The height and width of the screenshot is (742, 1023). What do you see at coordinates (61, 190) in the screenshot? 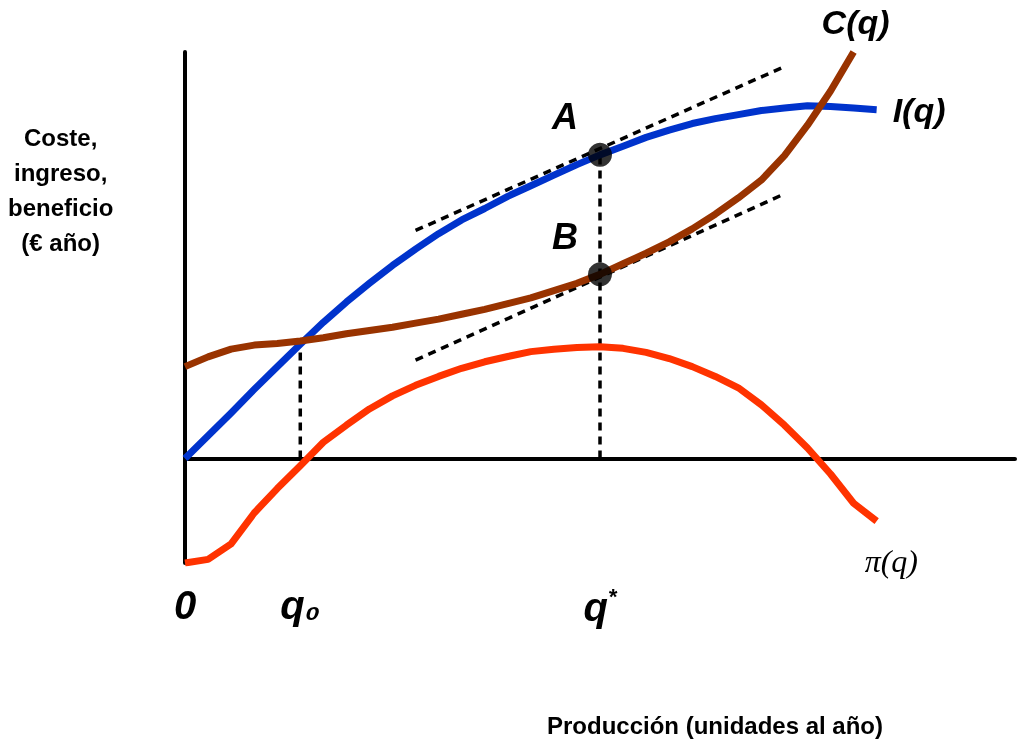
I see `y-axis-title: Coste, ingreso, beneficio (€ año)` at bounding box center [61, 190].